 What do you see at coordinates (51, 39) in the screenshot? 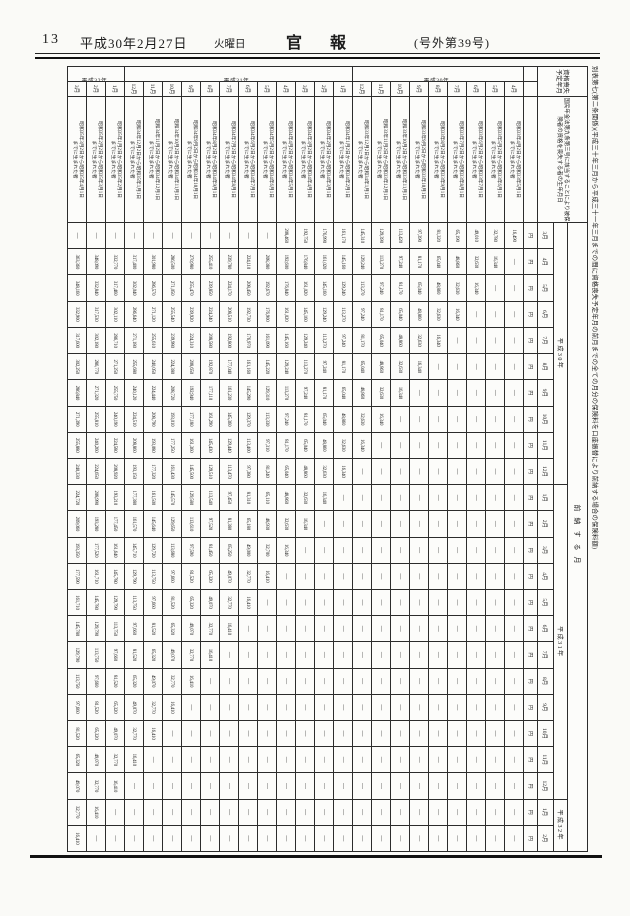
I see `page-number: 13` at bounding box center [51, 39].